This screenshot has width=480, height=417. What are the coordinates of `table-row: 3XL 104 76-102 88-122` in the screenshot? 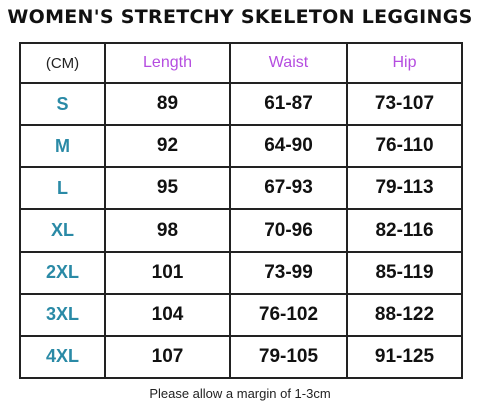 It's located at (241, 314).